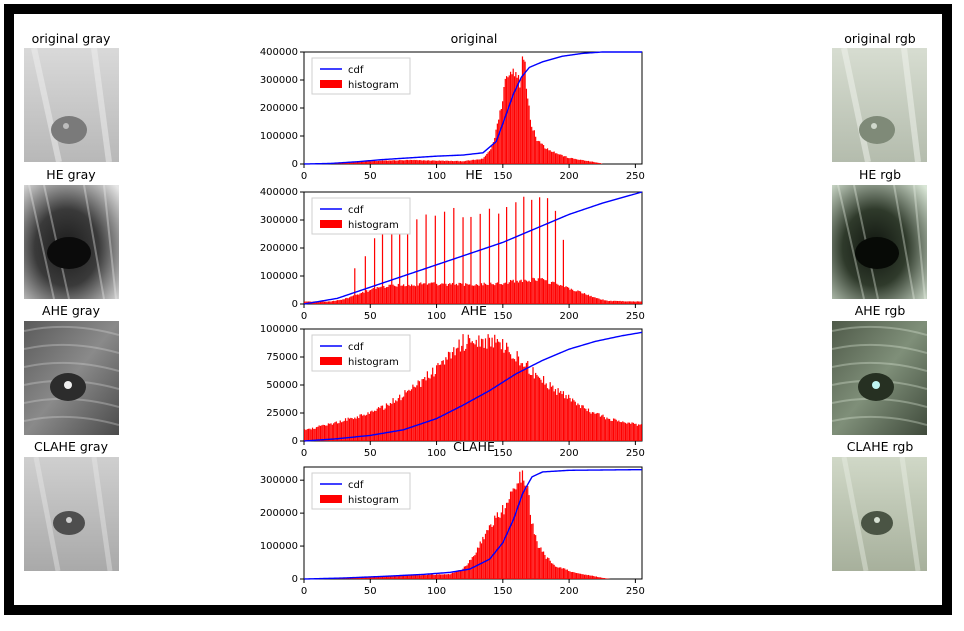  Describe the element at coordinates (361, 216) in the screenshot. I see `legend: cdf histogram` at that location.